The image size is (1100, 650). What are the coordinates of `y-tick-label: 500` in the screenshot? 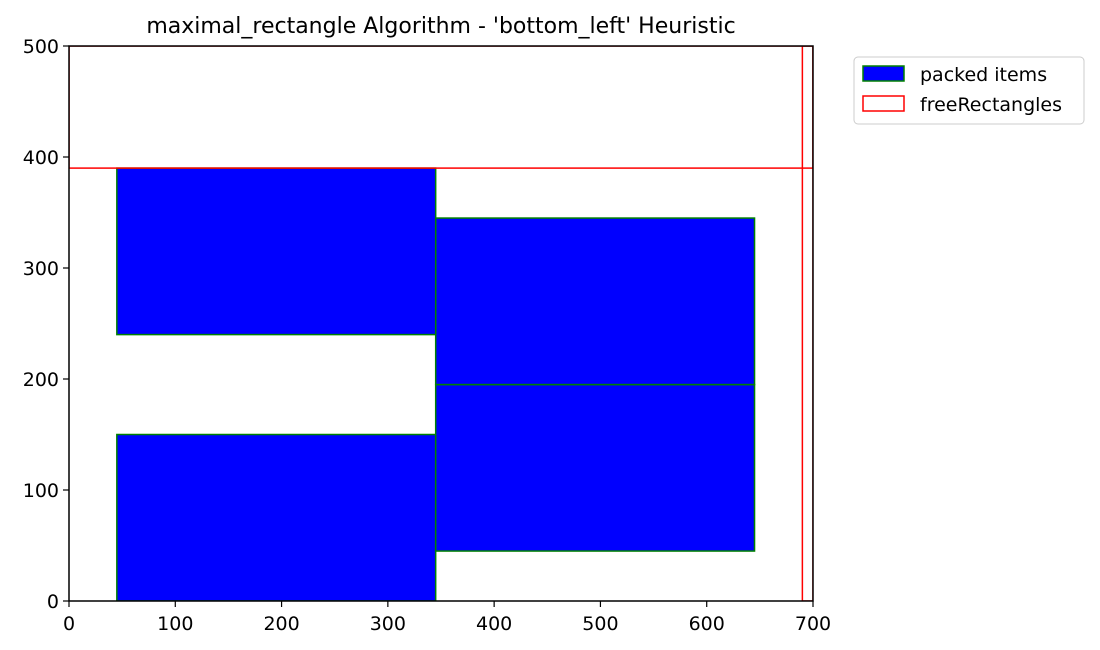 It's located at (41, 47).